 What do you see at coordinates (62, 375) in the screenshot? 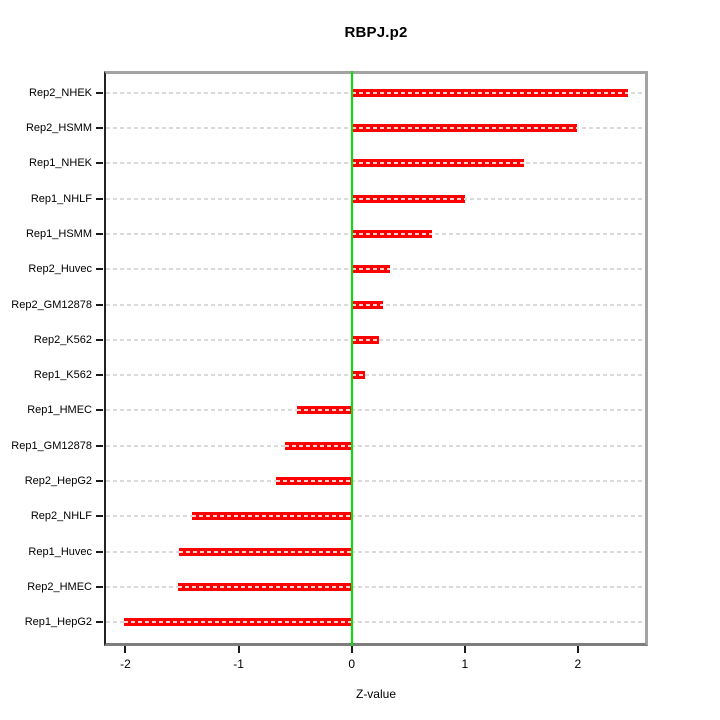
I see `y-tick-label-Rep1_K562: Rep1_K562` at bounding box center [62, 375].